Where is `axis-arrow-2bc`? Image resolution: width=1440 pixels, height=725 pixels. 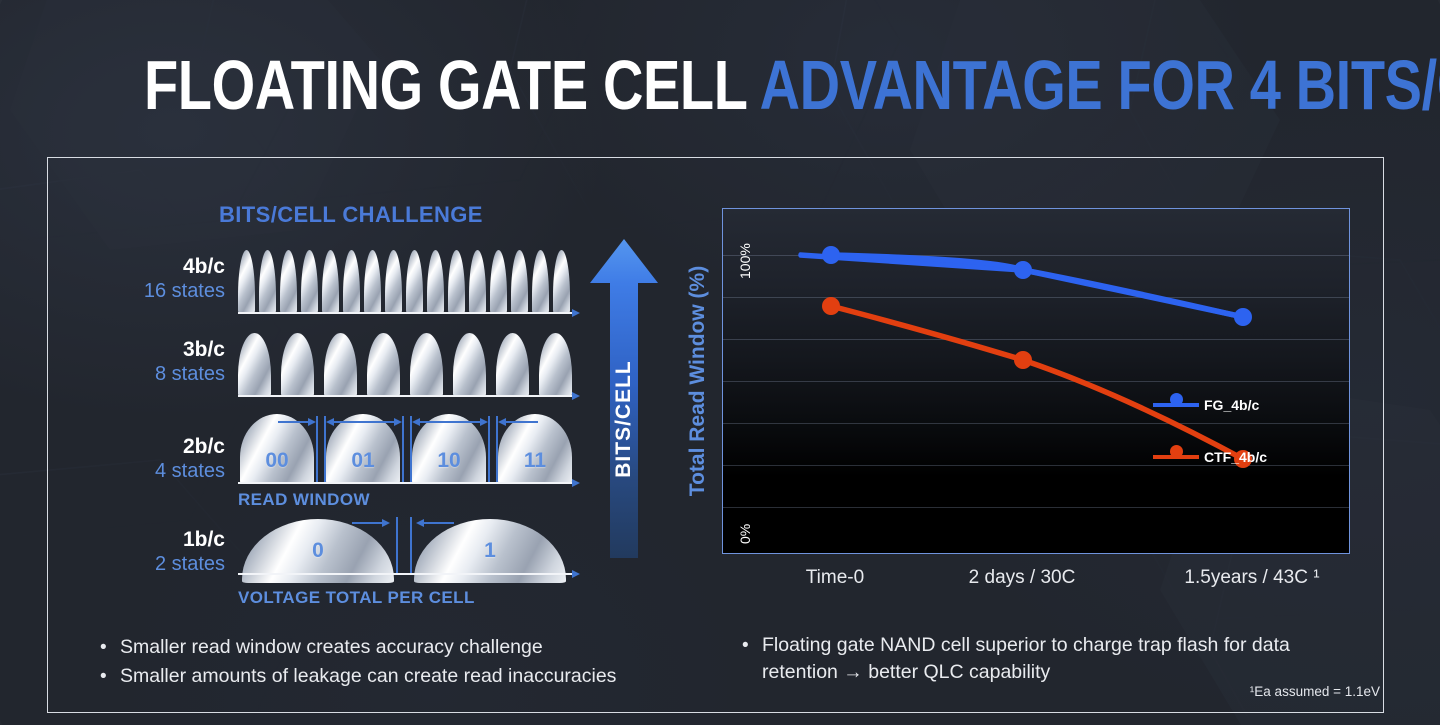 axis-arrow-2bc is located at coordinates (576, 483).